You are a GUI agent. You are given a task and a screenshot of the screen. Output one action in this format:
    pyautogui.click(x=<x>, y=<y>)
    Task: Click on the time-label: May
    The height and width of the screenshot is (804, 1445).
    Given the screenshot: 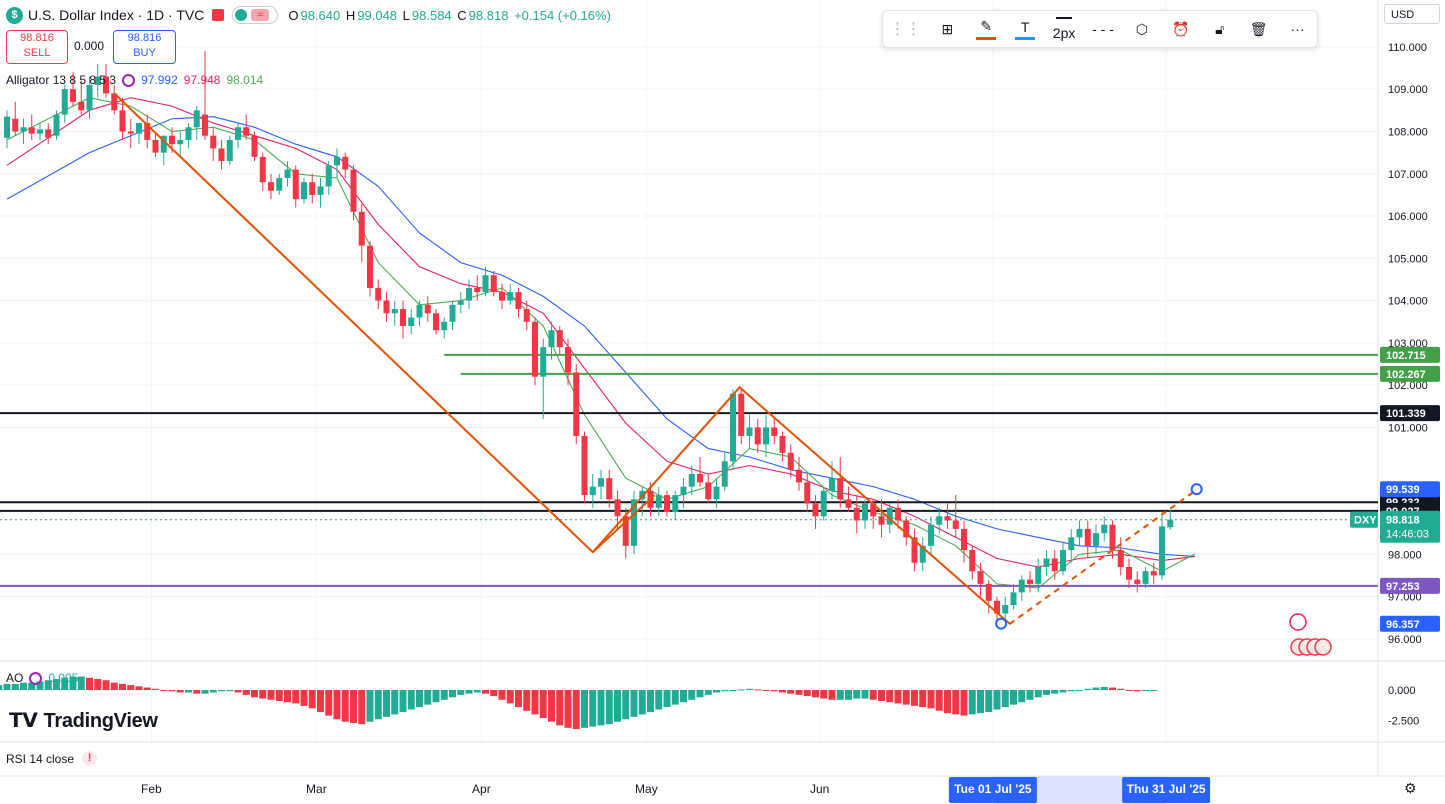 What is the action you would take?
    pyautogui.click(x=646, y=789)
    